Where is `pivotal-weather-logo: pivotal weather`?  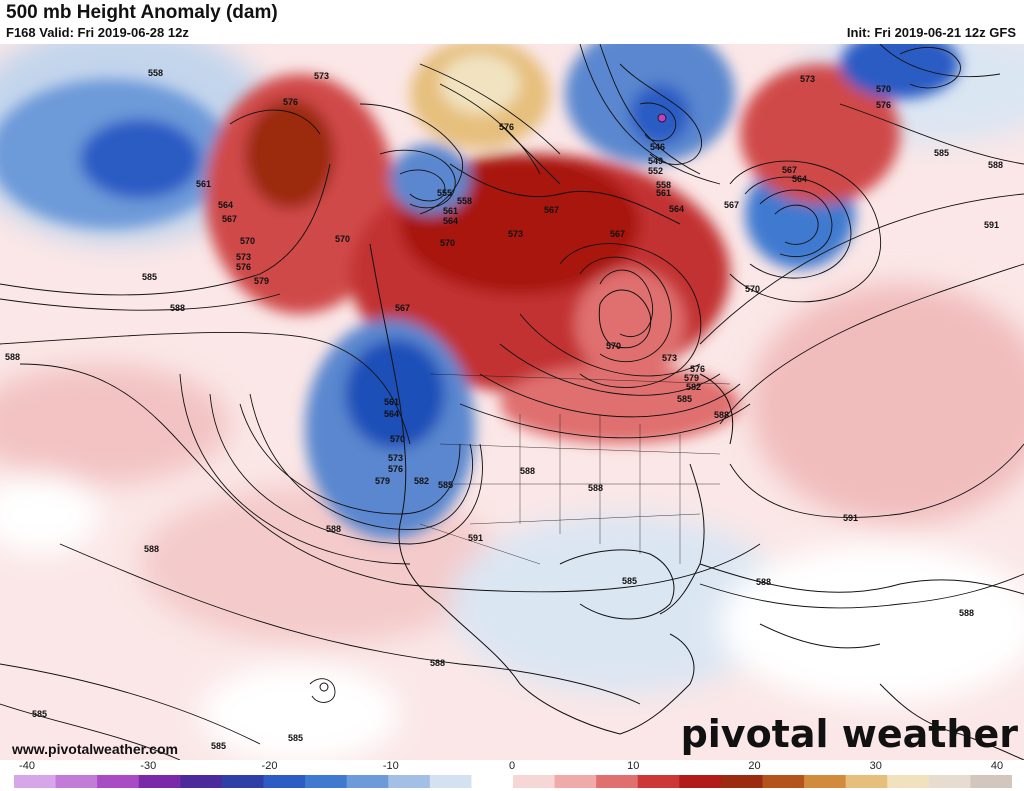 pivotal-weather-logo: pivotal weather is located at coordinates (849, 734).